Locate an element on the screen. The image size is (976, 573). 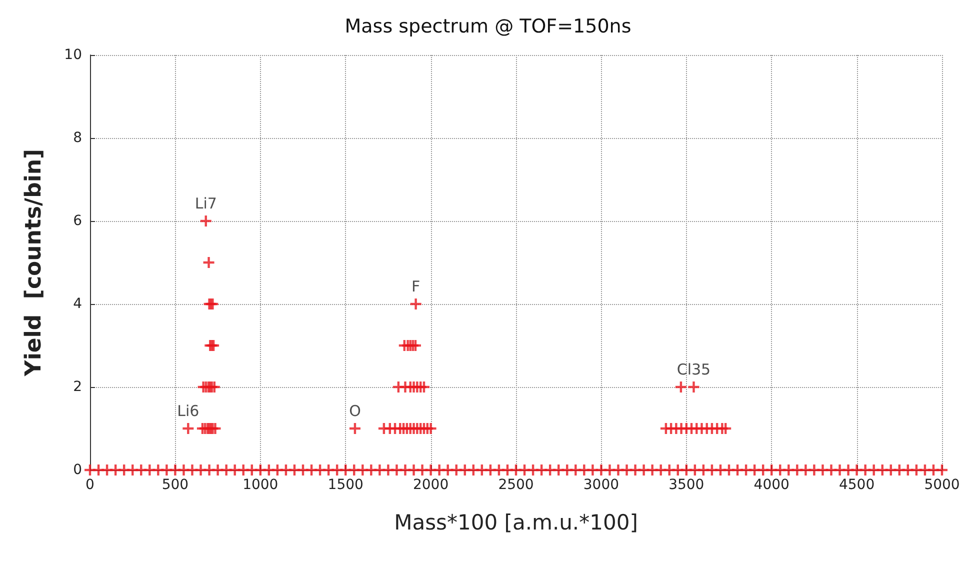
y-tick-label: 10 is located at coordinates (73, 55).